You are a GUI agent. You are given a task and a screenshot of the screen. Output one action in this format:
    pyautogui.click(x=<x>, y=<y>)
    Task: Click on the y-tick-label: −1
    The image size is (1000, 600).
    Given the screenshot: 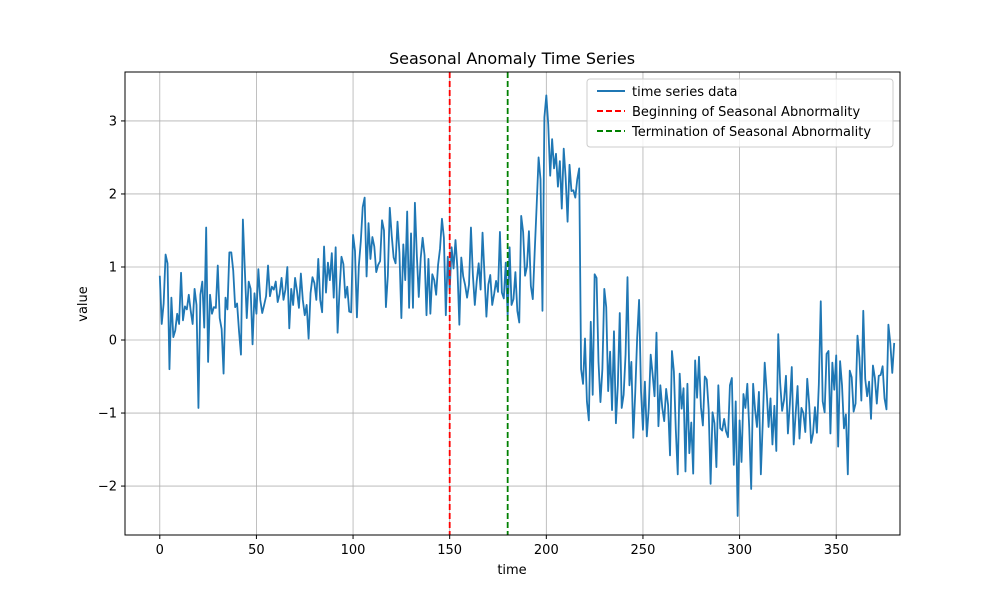 What is the action you would take?
    pyautogui.click(x=107, y=414)
    